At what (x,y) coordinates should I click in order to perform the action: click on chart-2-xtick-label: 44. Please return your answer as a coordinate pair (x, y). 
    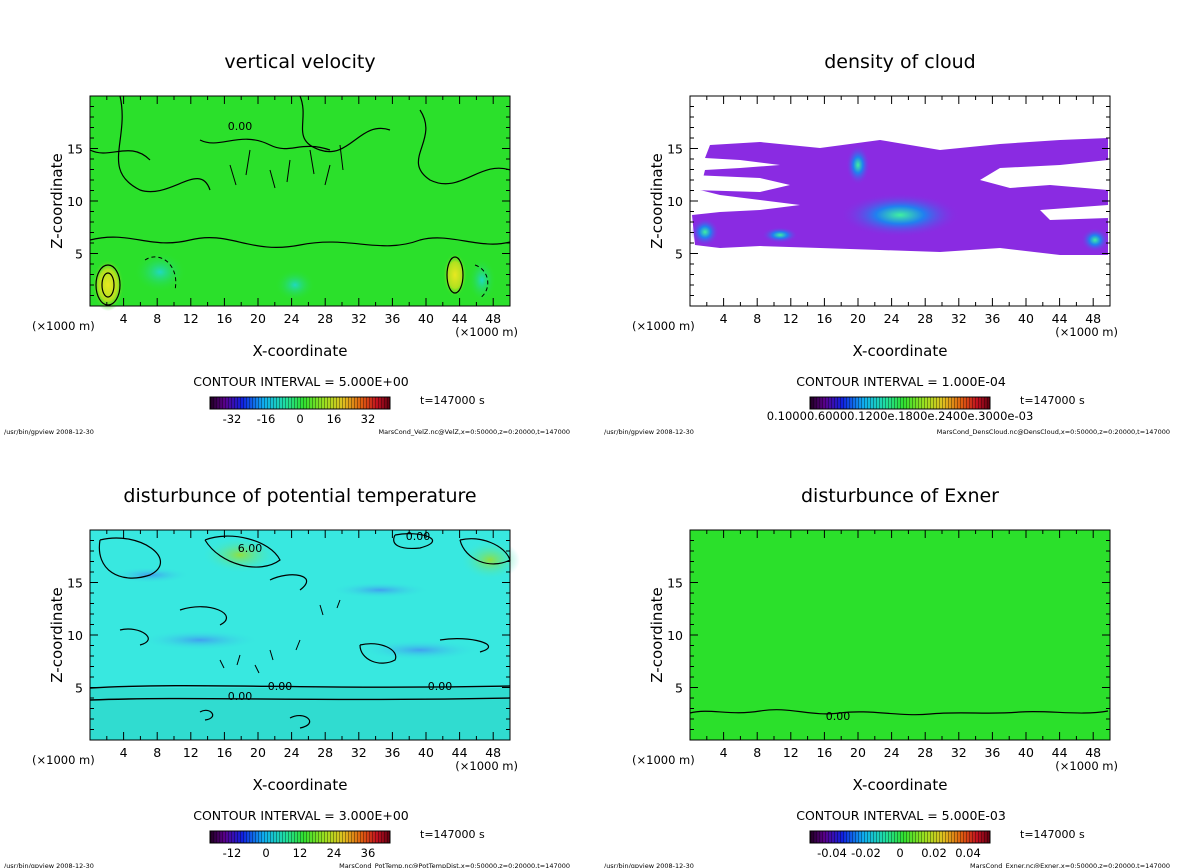
    Looking at the image, I should click on (460, 752).